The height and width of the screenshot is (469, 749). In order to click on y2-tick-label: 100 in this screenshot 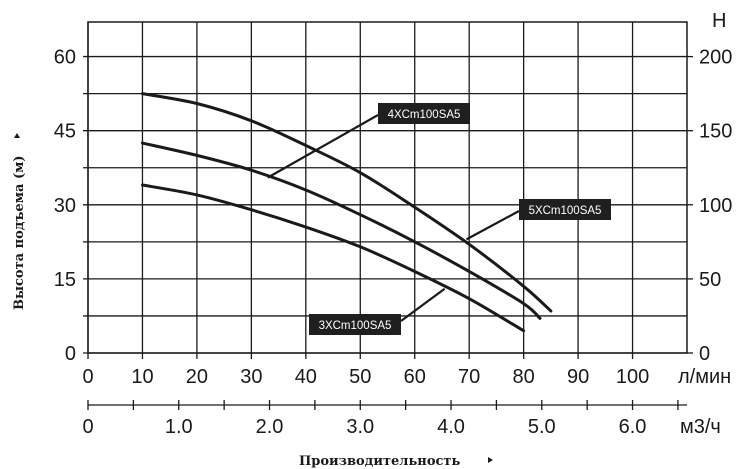, I will do `click(715, 206)`.